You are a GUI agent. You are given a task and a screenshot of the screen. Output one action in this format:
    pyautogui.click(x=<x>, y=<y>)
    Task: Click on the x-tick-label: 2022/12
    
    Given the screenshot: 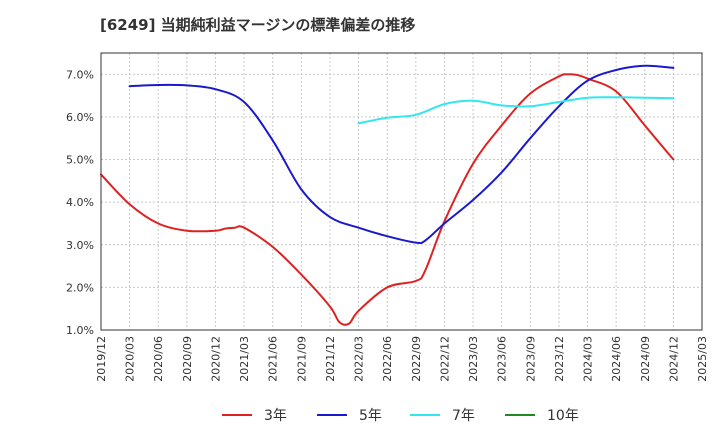 What is the action you would take?
    pyautogui.click(x=444, y=359)
    